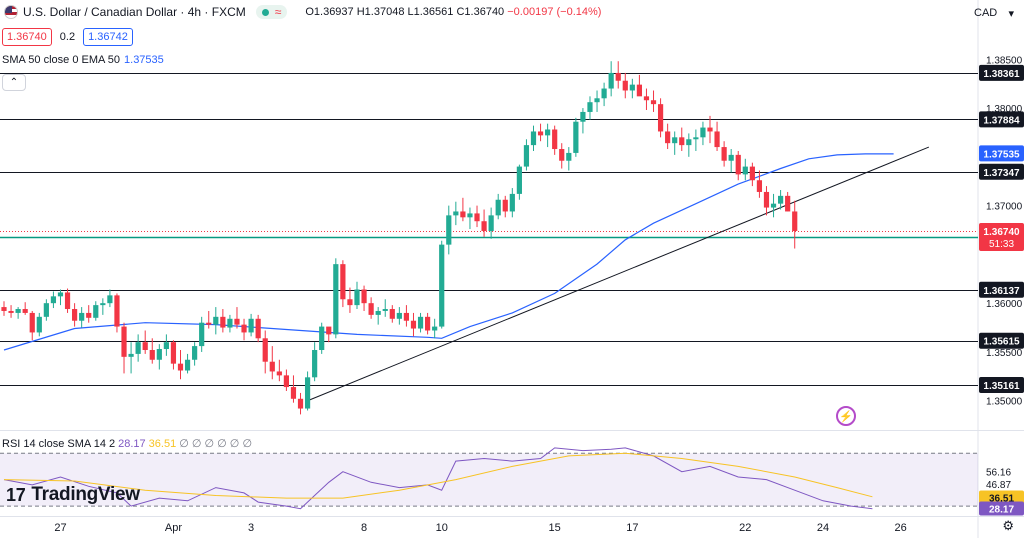 Image resolution: width=1024 pixels, height=538 pixels. What do you see at coordinates (994, 13) in the screenshot?
I see `currency-selector: CAD ▾` at bounding box center [994, 13].